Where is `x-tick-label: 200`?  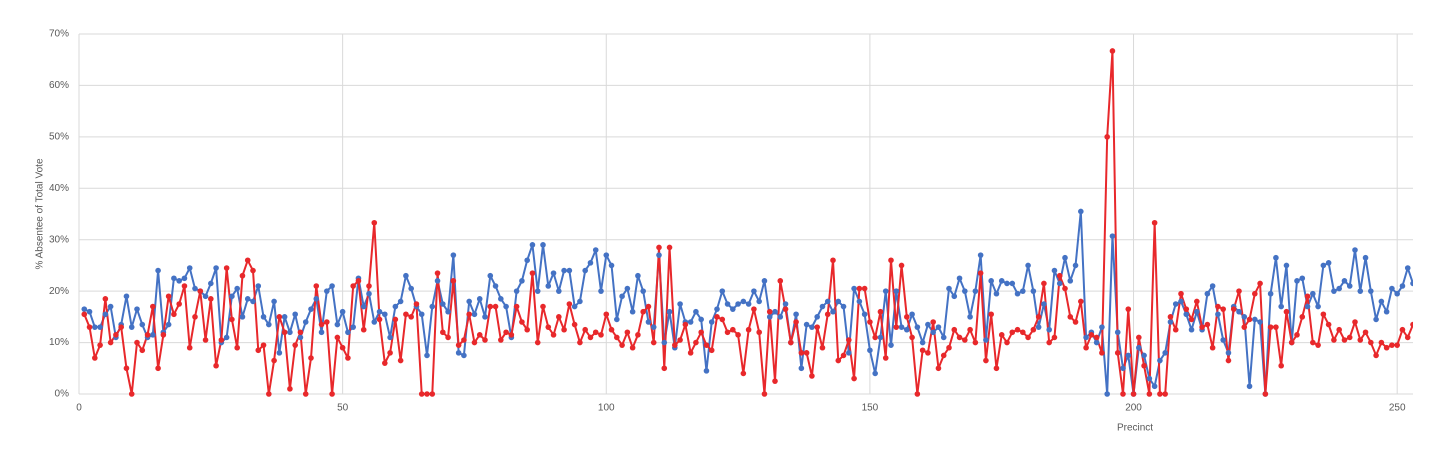 x-tick-label: 200 is located at coordinates (1133, 408).